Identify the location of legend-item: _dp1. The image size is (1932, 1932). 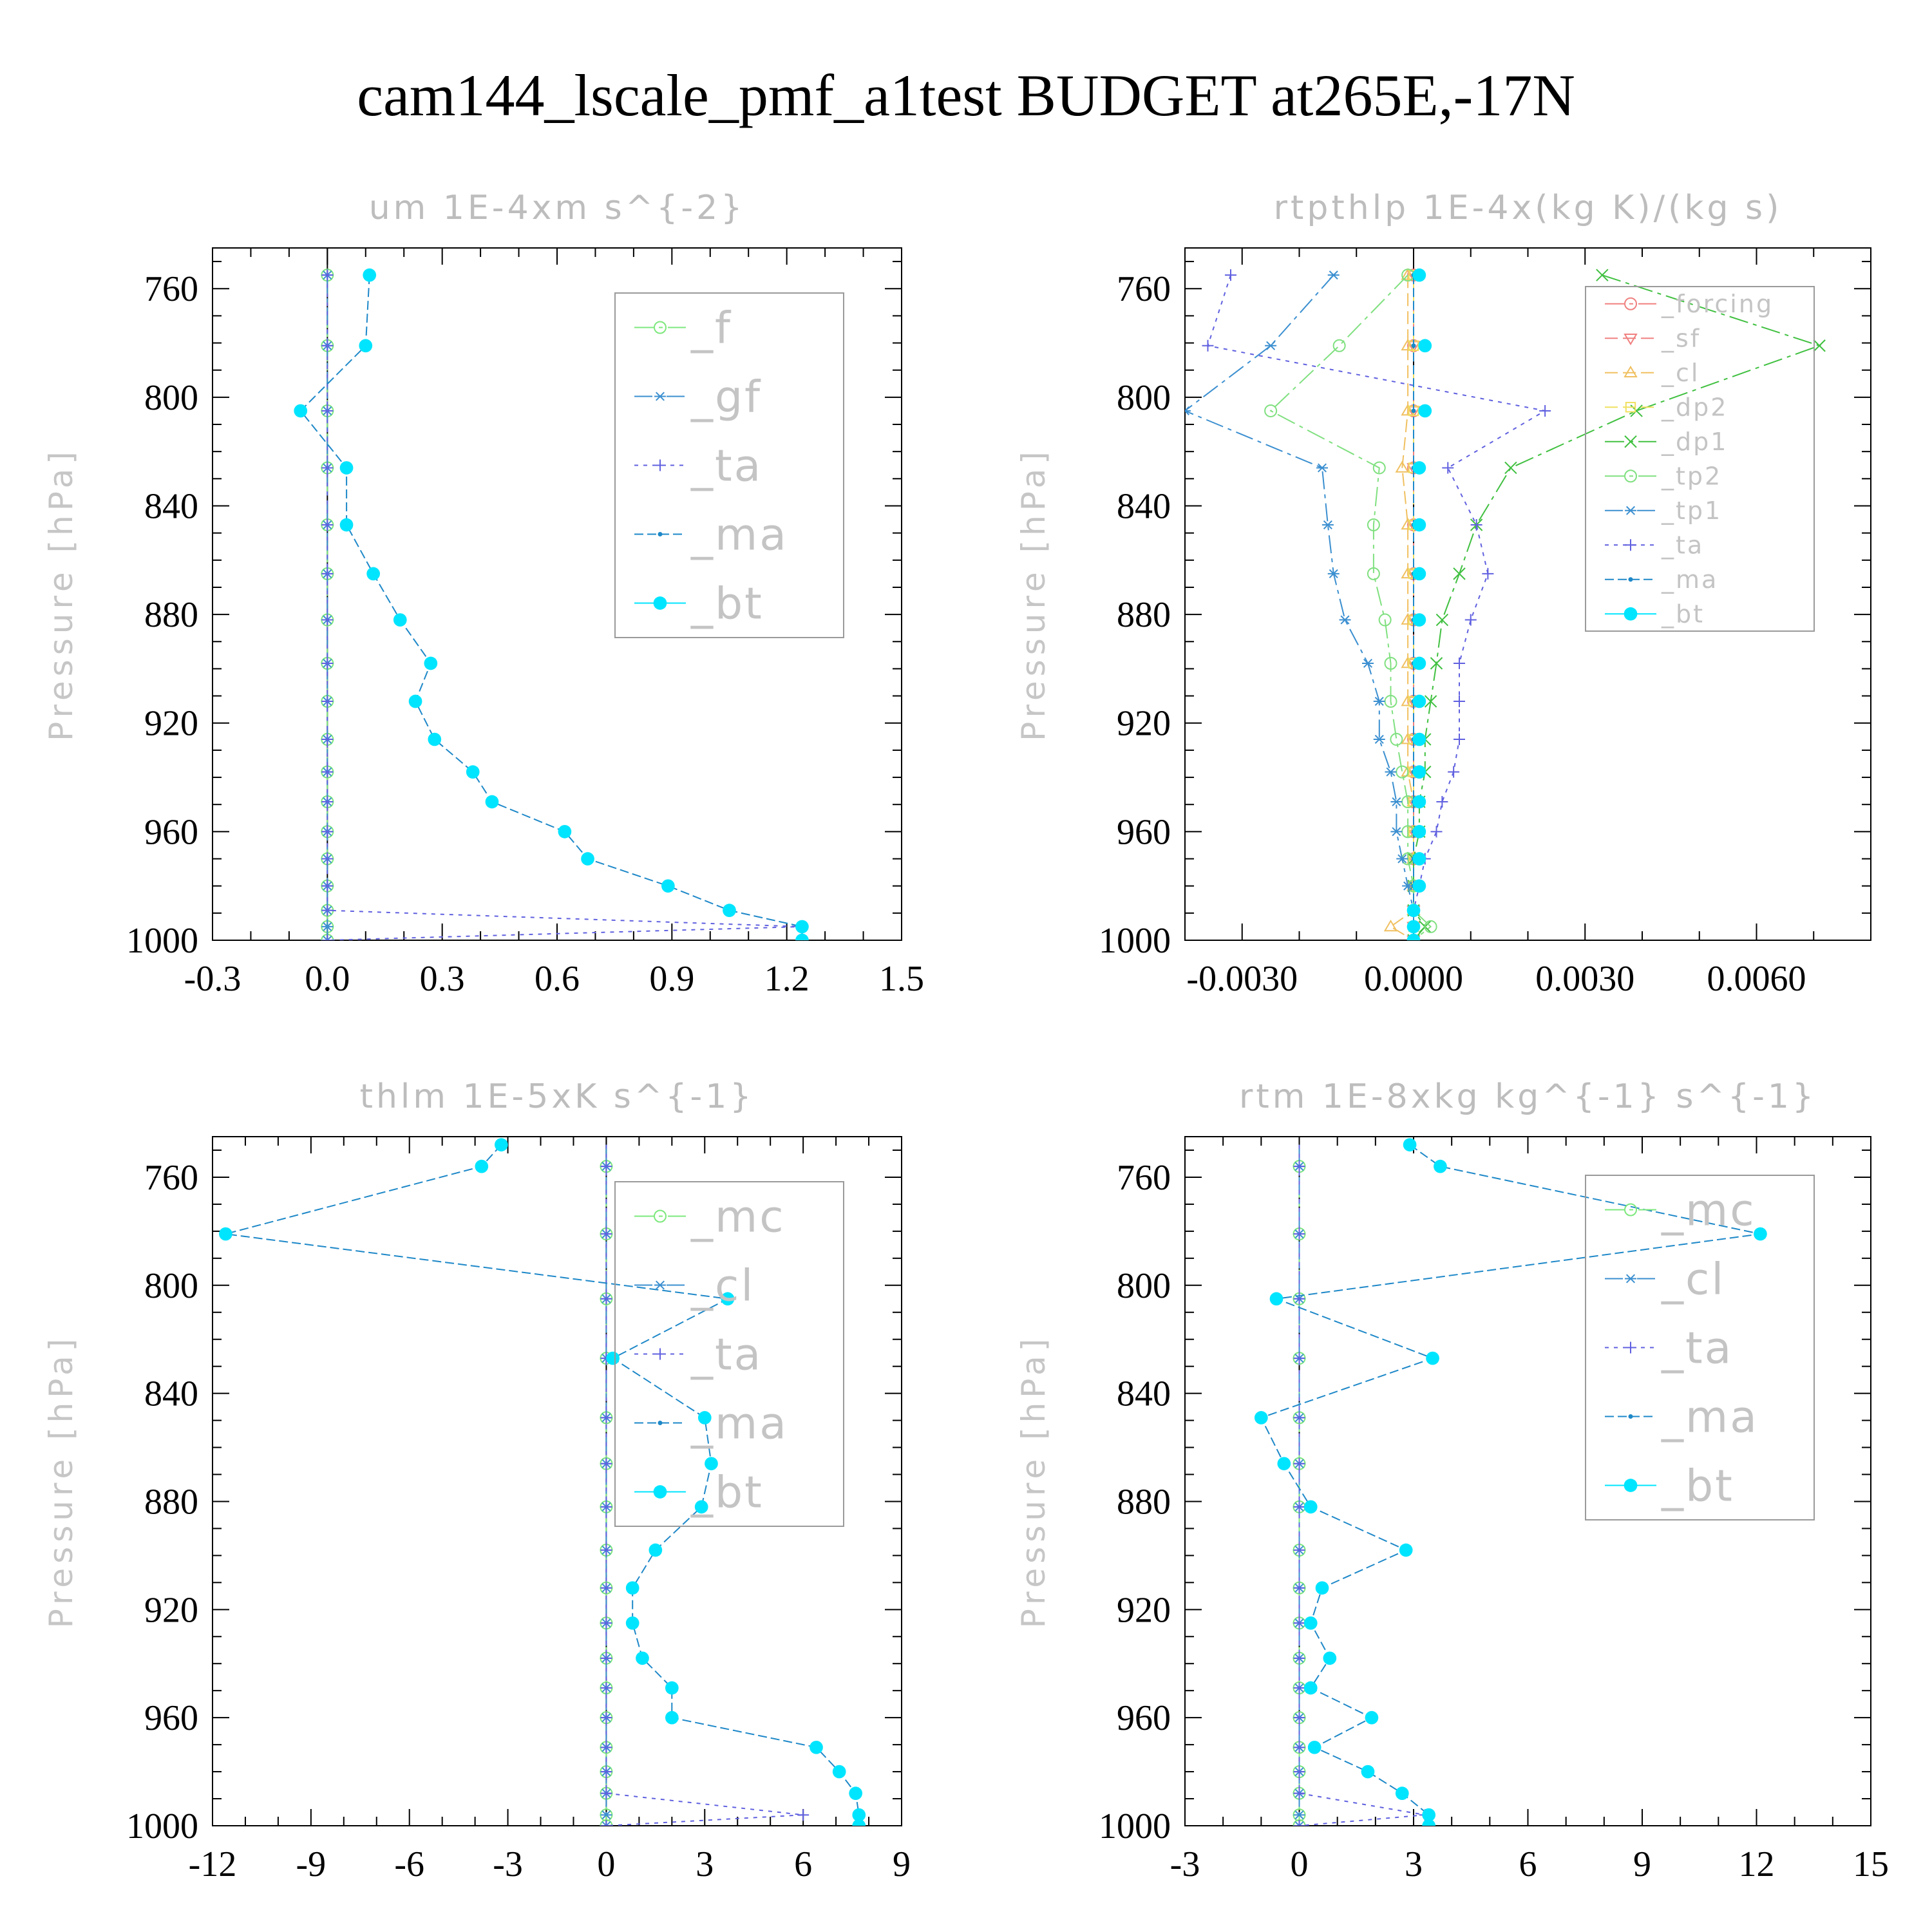
(1665, 442).